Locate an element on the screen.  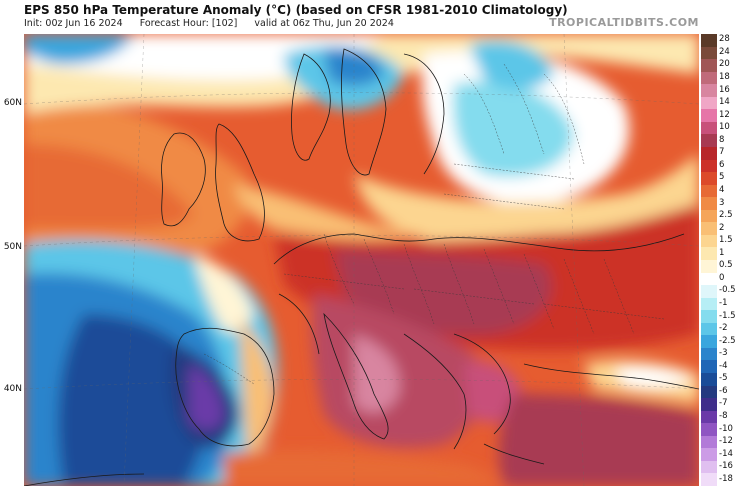
colorbar-label: 10 is located at coordinates (724, 127).